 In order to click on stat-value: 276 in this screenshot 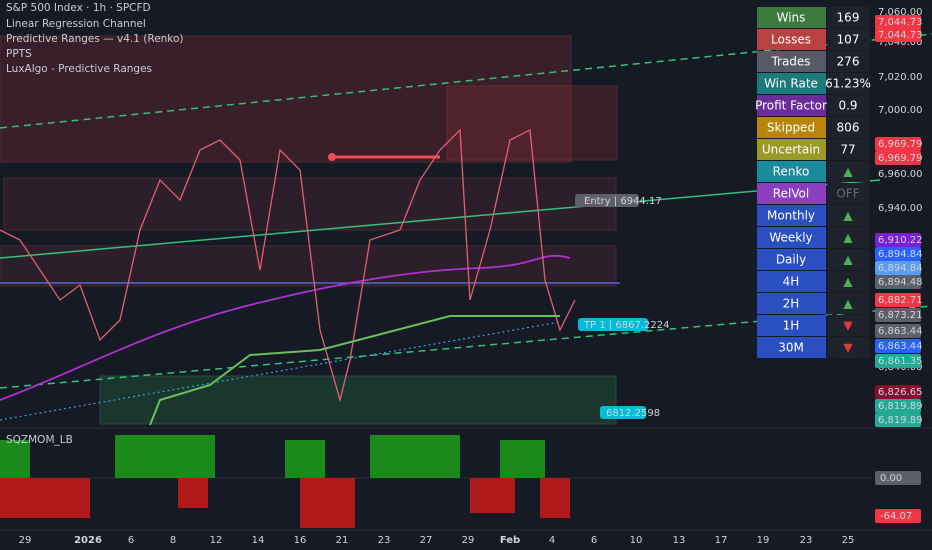, I will do `click(848, 62)`.